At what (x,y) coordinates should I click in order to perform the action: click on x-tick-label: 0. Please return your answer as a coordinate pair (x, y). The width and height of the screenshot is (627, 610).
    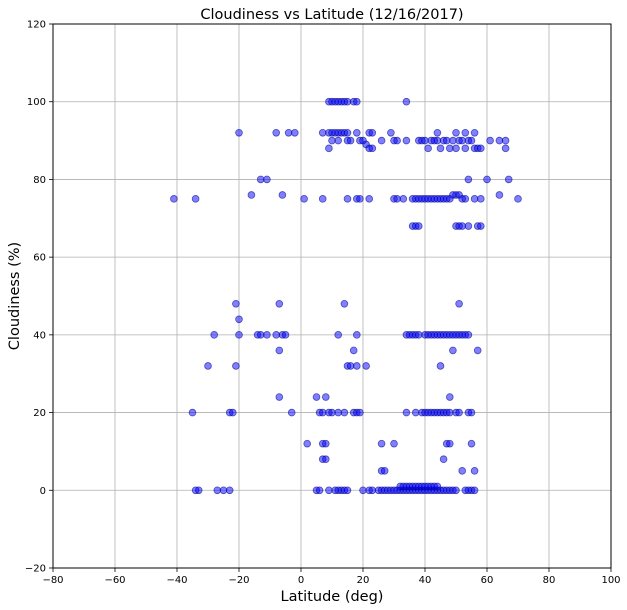
    Looking at the image, I should click on (301, 580).